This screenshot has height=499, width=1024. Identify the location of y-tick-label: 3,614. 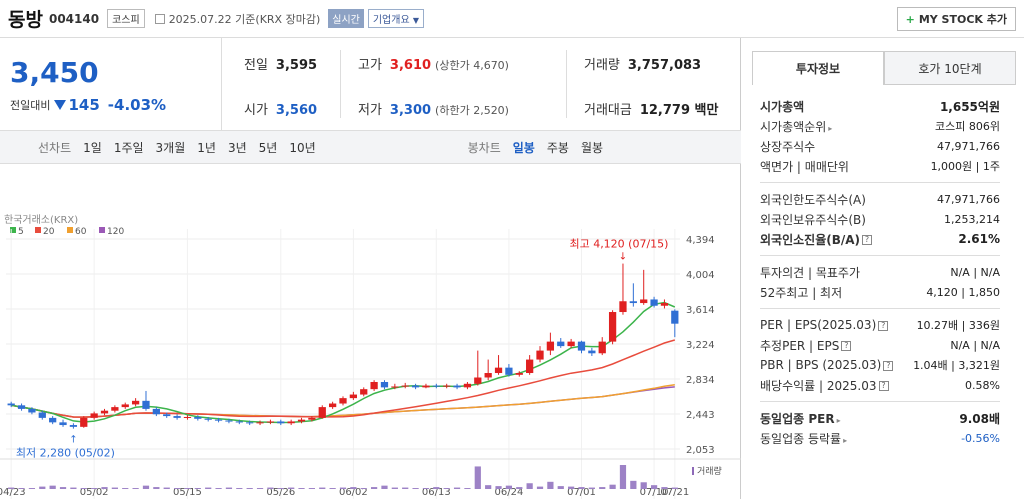
(700, 310).